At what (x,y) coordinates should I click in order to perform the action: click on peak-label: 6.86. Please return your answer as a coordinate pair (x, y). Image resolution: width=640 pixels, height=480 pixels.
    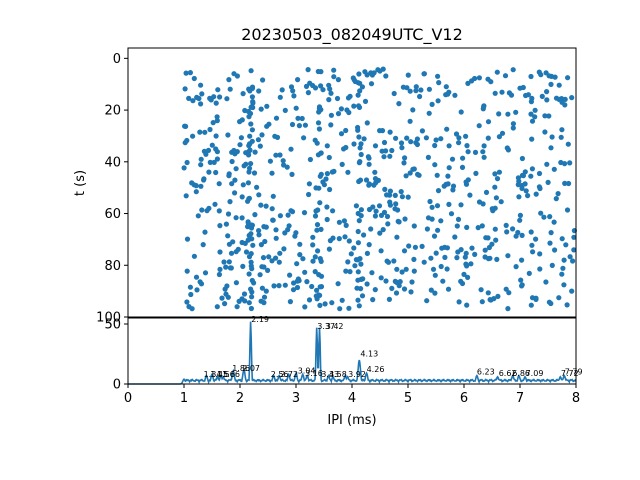
    Looking at the image, I should click on (521, 373).